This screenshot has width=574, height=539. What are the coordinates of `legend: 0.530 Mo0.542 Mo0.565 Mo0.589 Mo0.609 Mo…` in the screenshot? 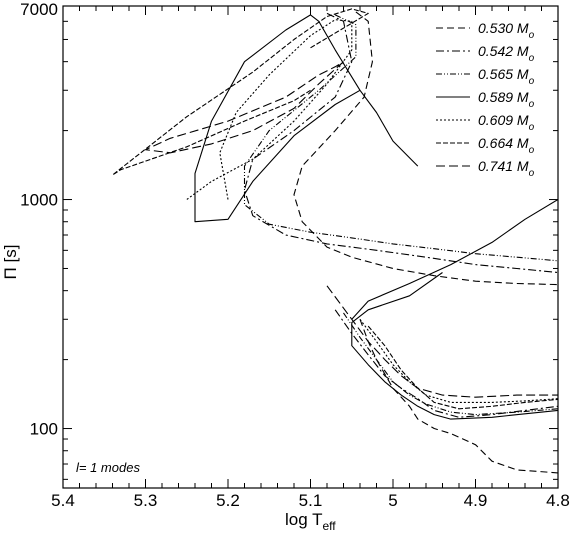 It's located at (485, 99).